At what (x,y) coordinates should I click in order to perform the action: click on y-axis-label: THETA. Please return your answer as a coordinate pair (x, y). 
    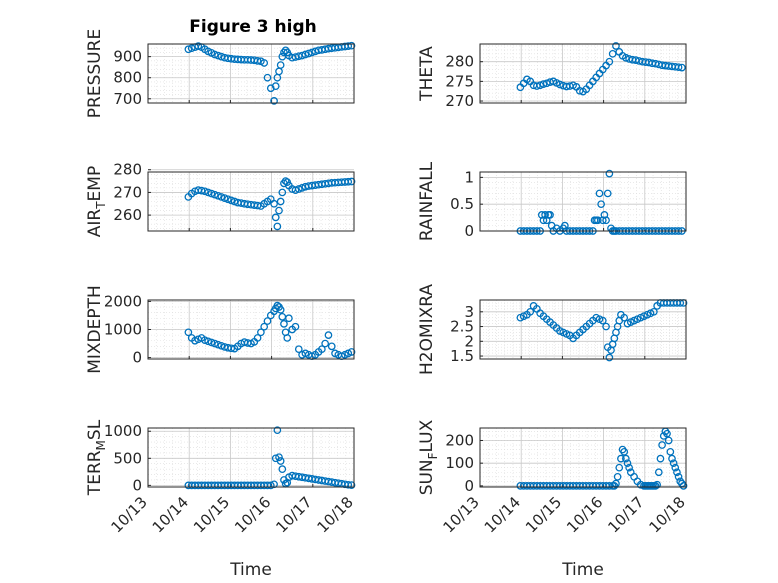
    Looking at the image, I should click on (427, 74).